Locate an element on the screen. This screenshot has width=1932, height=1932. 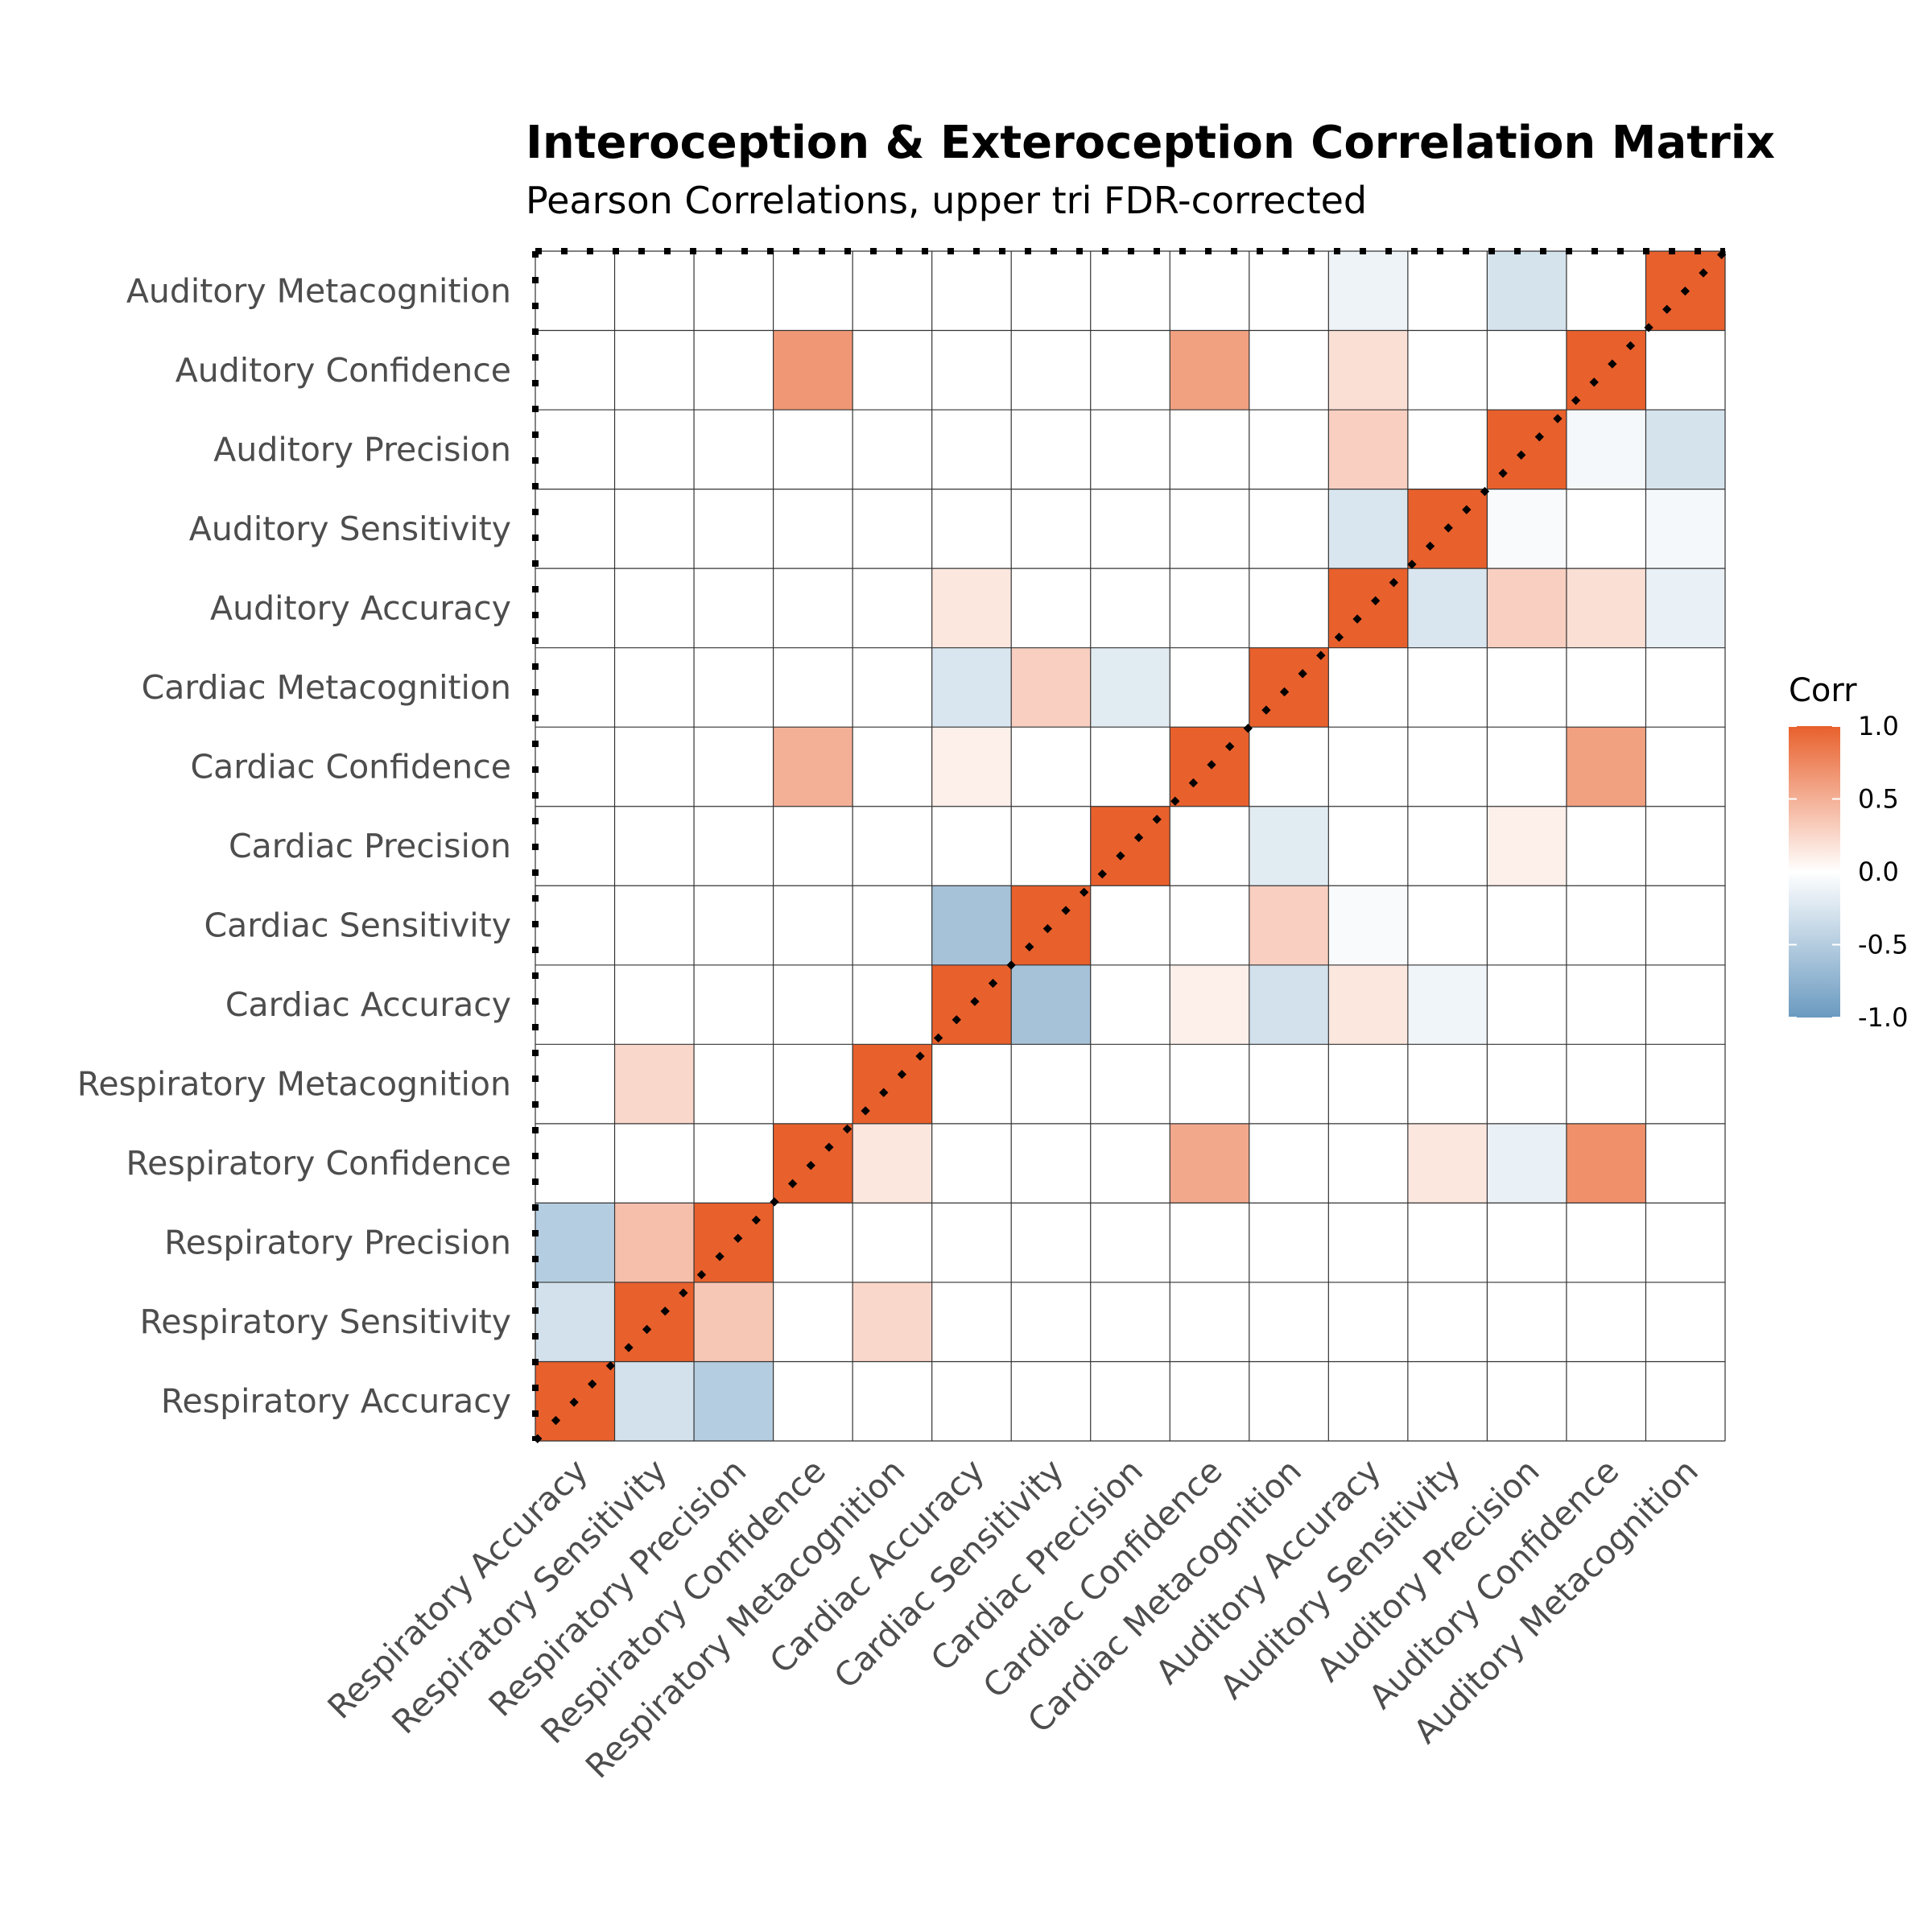
y-tick-label: Cardiac Accuracy is located at coordinates (368, 1005).